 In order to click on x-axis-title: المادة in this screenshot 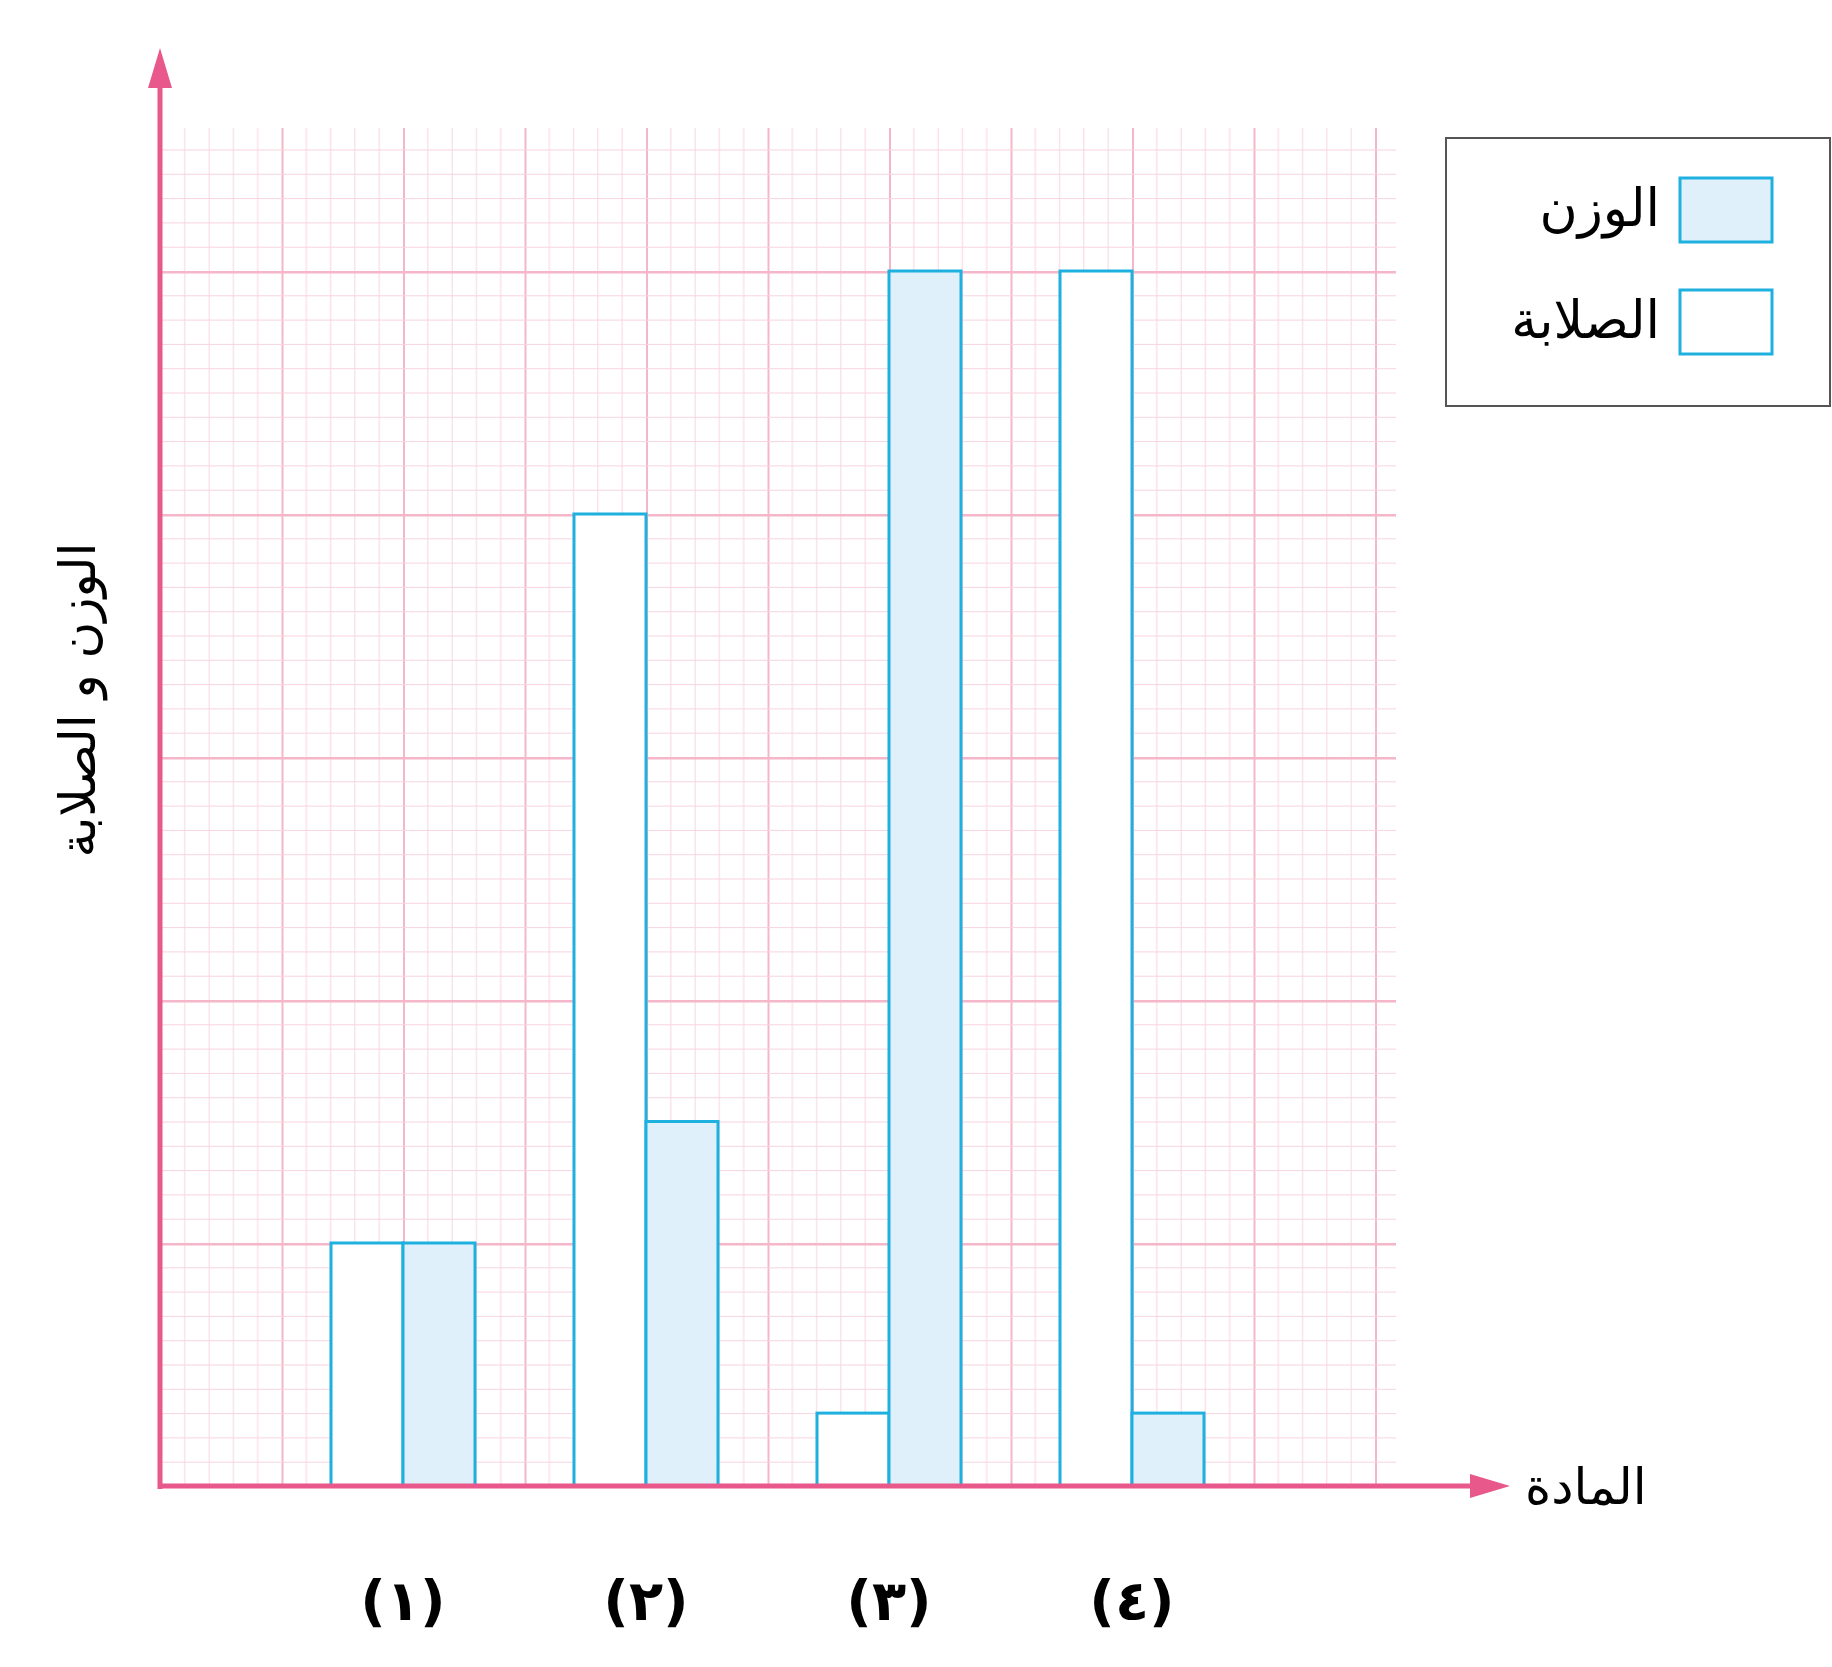, I will do `click(1586, 1487)`.